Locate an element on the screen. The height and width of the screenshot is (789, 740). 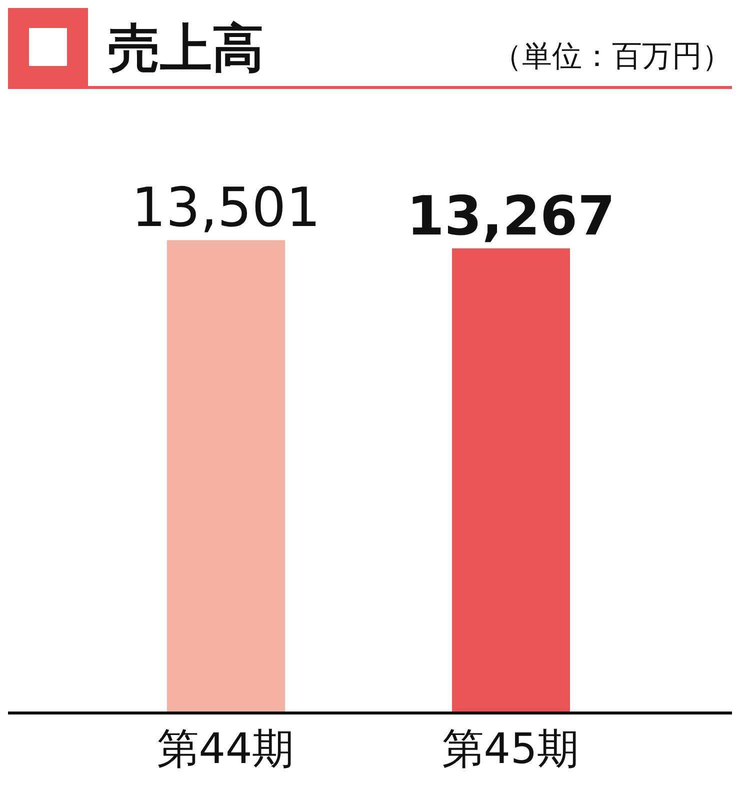
x-tick-label: 第44期 is located at coordinates (225, 748).